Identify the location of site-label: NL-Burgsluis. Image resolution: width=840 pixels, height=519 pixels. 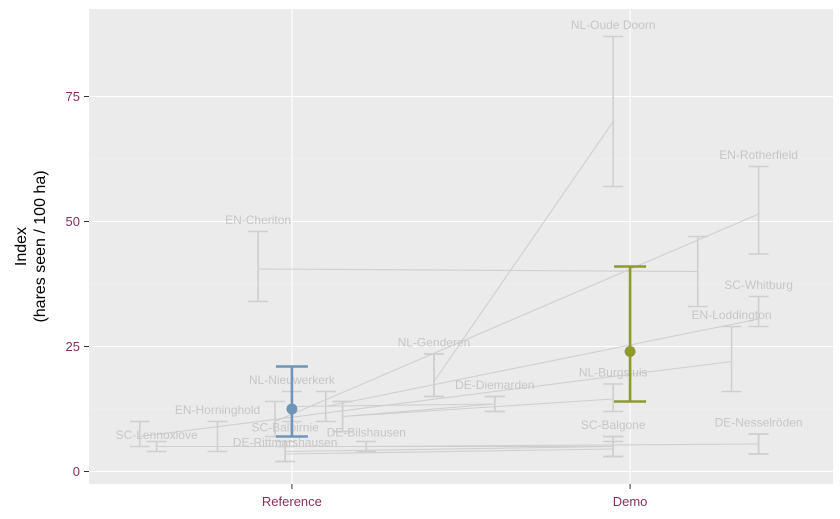
(613, 373).